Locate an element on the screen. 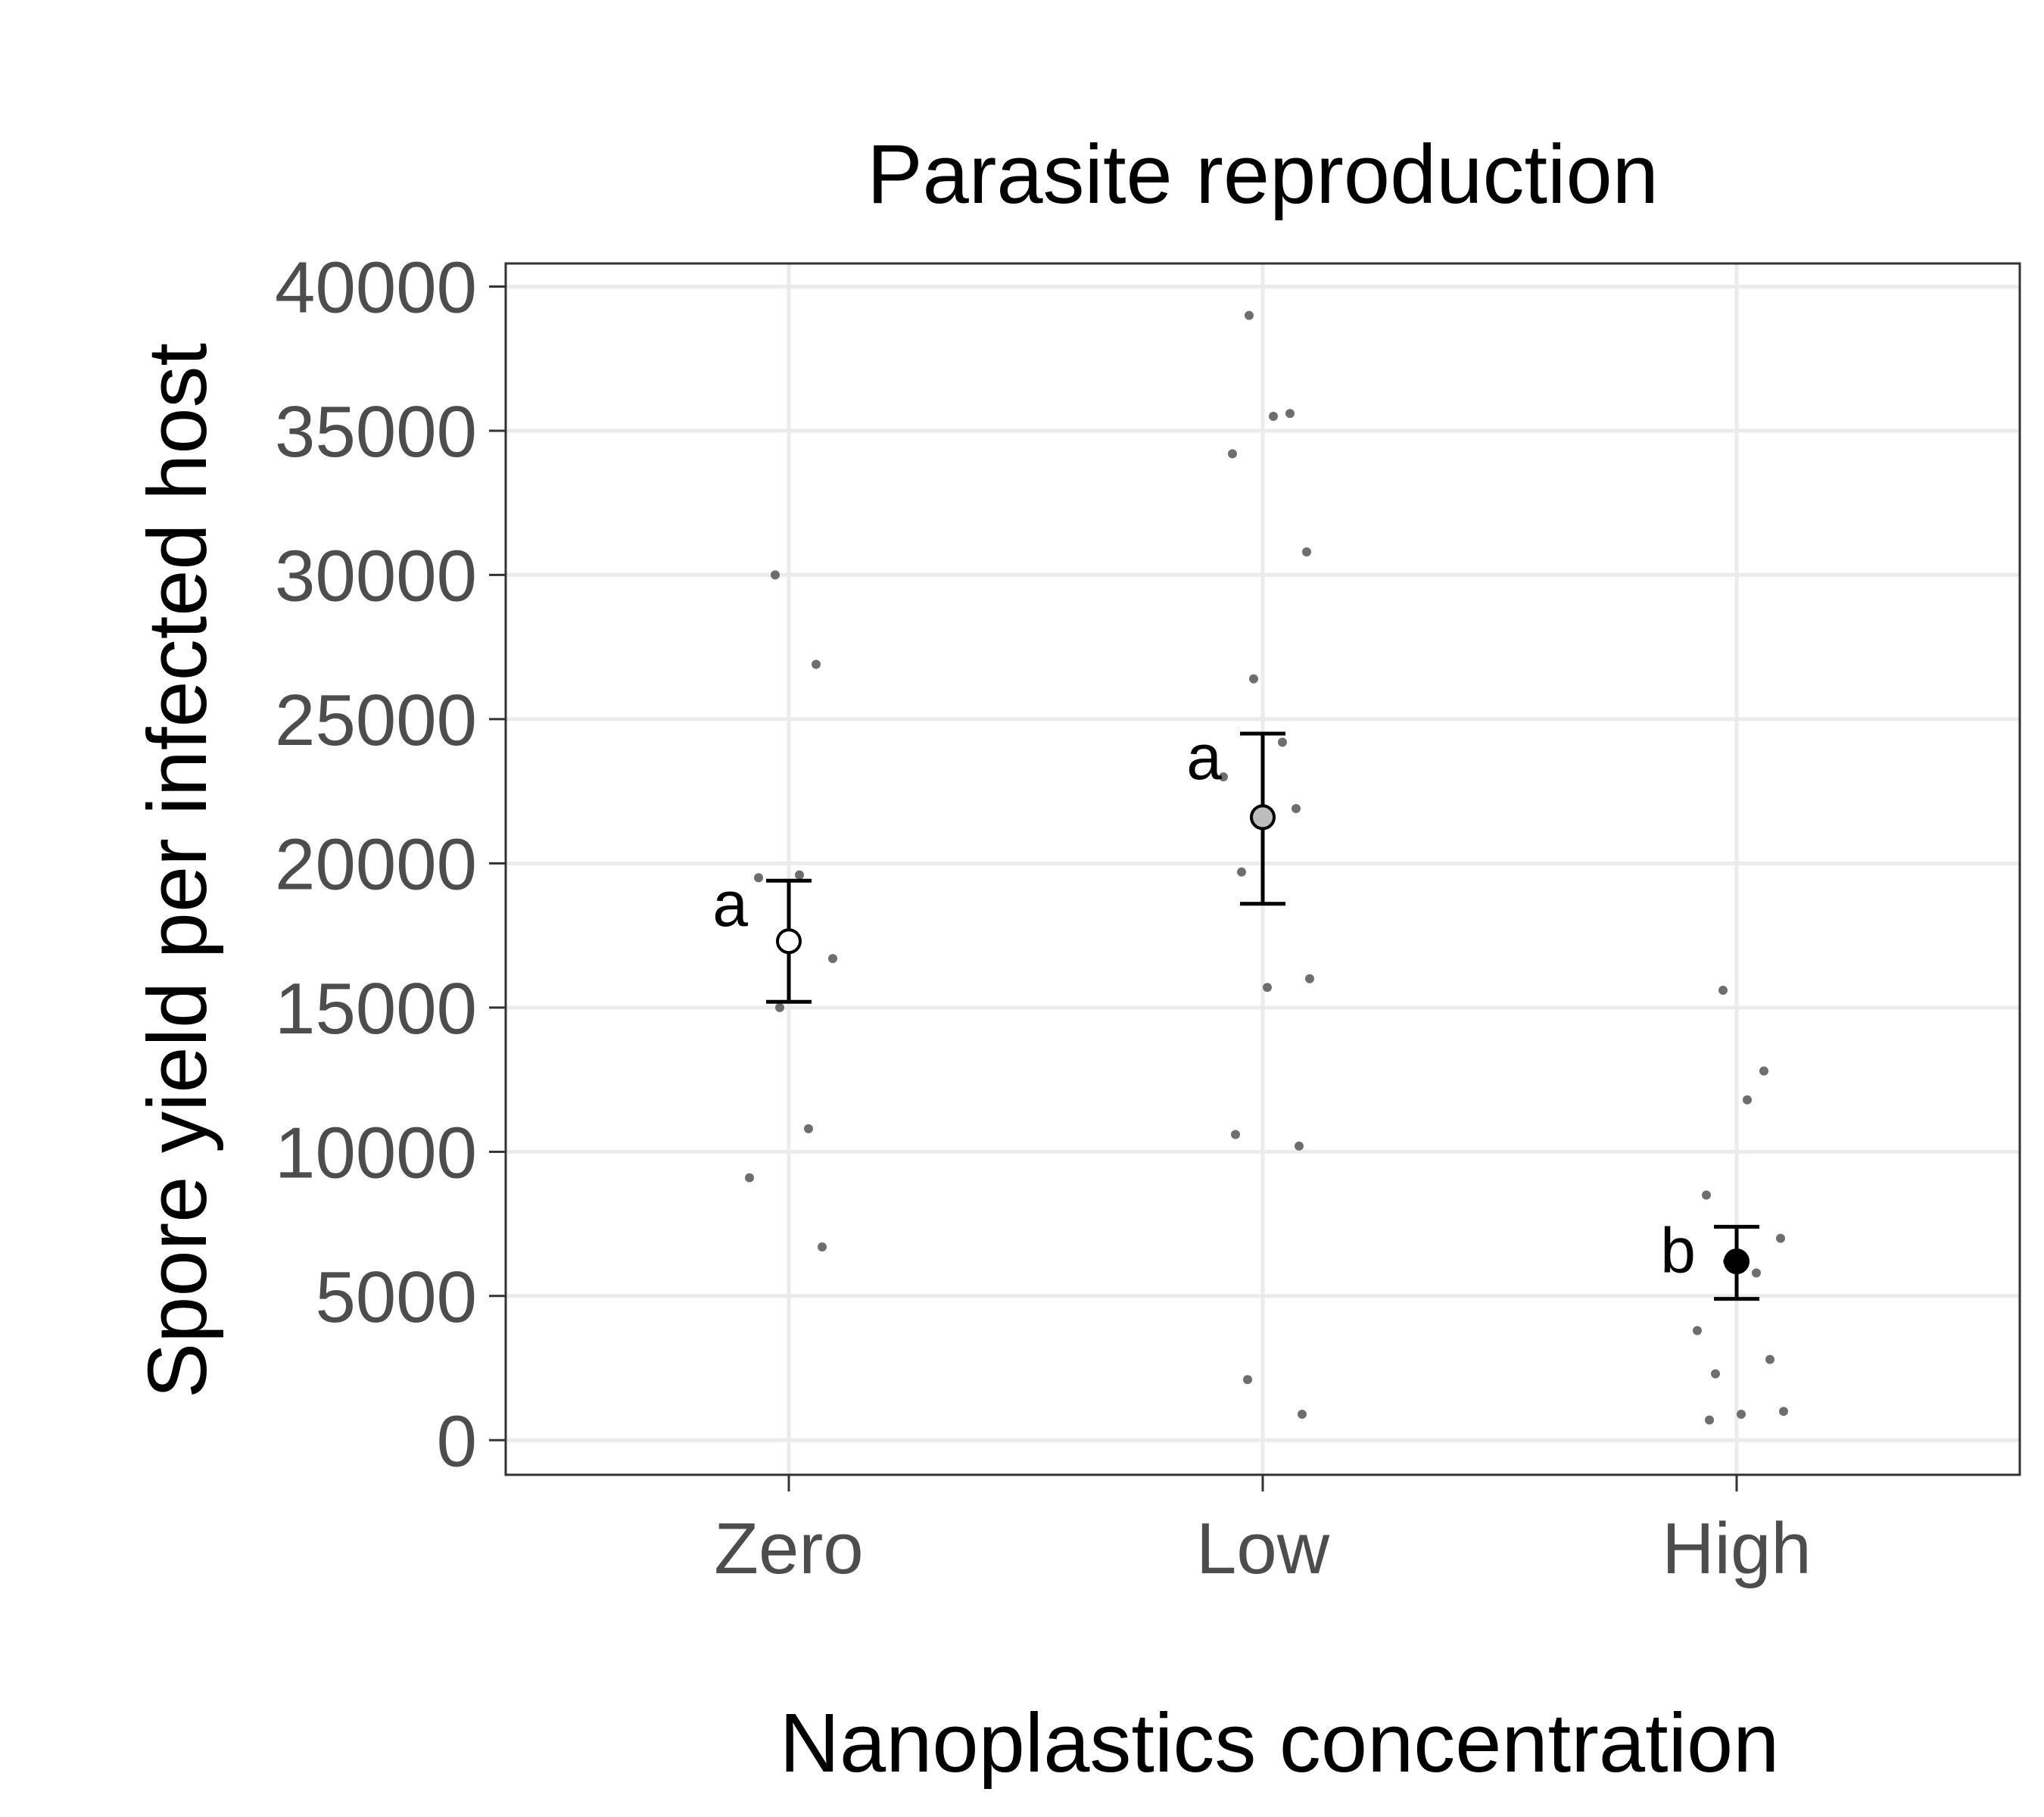  y-tick-label: 30000 is located at coordinates (376, 575).